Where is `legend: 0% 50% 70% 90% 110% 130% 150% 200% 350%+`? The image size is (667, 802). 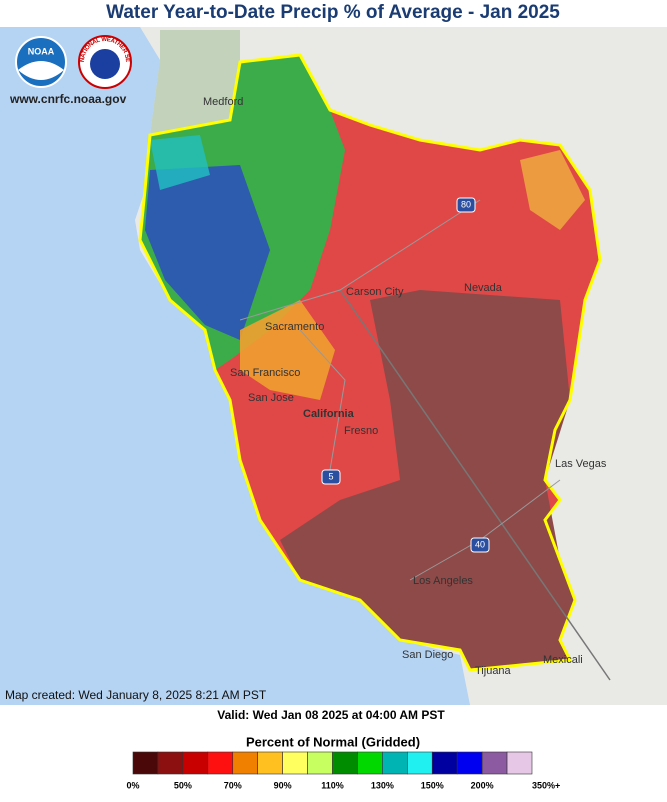 legend: 0% 50% 70% 90% 110% 130% 150% 200% 350%+ is located at coordinates (343, 770).